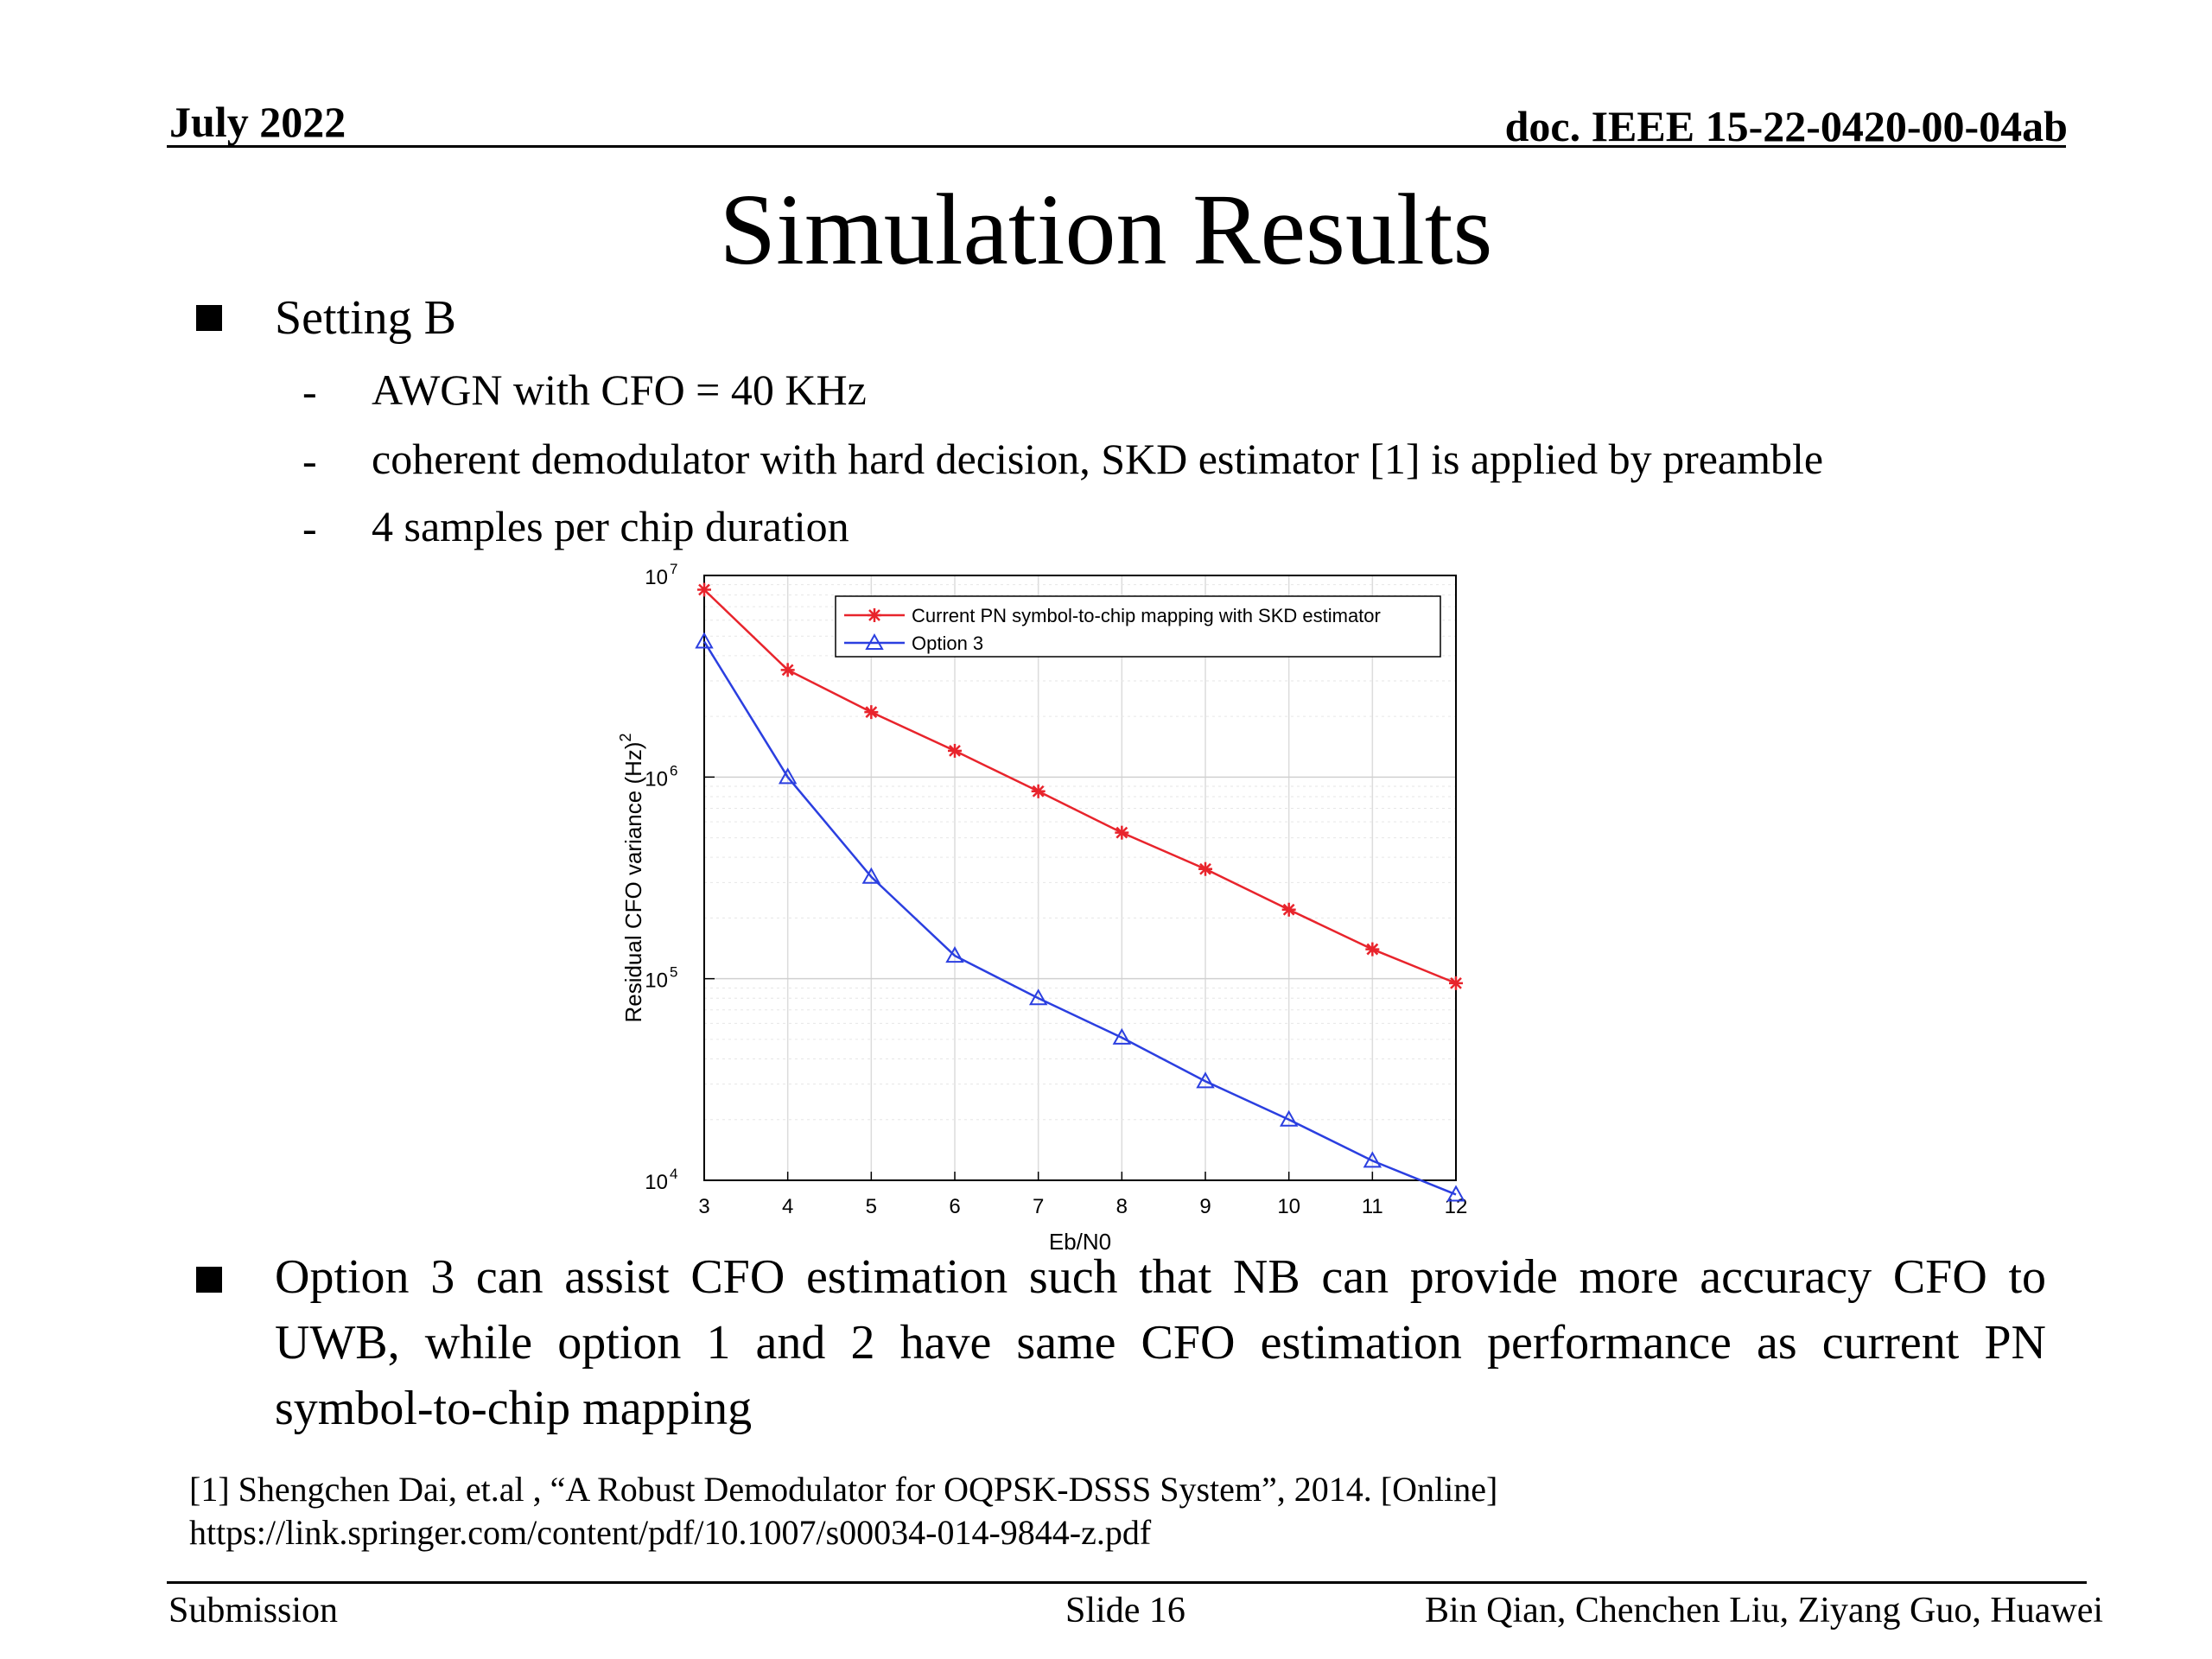  I want to click on header-date: July 2022, so click(257, 122).